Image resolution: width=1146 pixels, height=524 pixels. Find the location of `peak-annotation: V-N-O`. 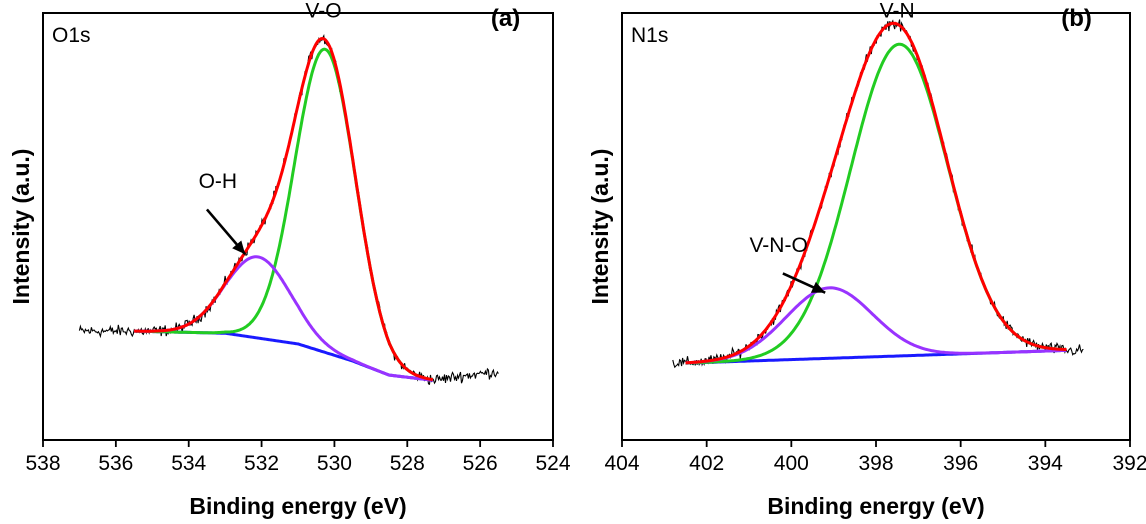

peak-annotation: V-N-O is located at coordinates (778, 245).